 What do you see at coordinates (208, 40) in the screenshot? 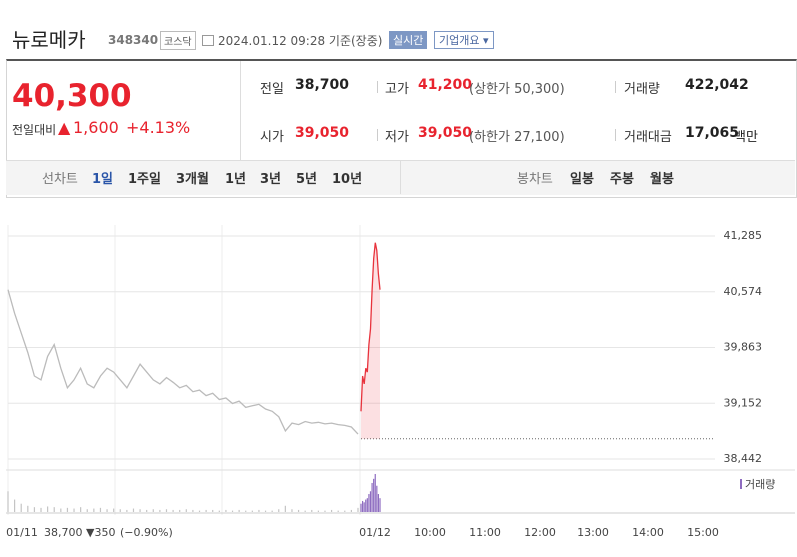
I see `calendar-icon` at bounding box center [208, 40].